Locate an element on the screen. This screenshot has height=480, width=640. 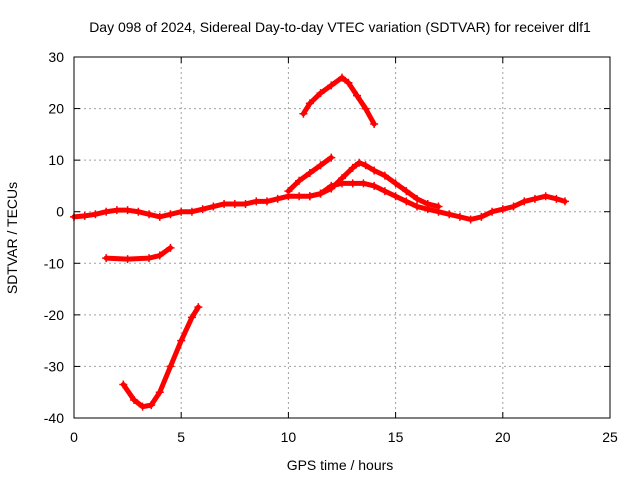
y-tick-label: 30 is located at coordinates (56, 57).